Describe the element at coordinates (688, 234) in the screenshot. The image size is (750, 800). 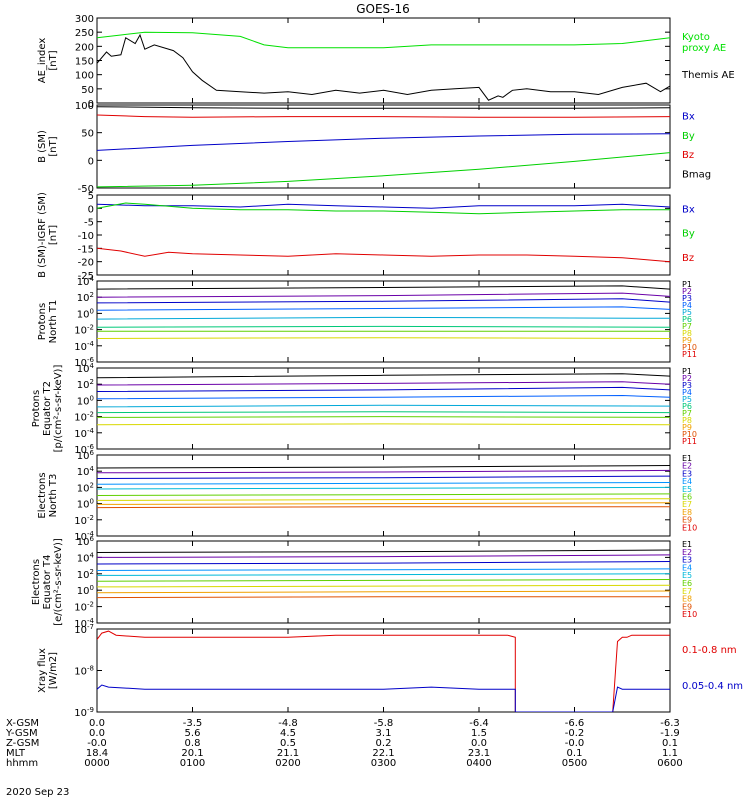
I see `legend-entry: By` at that location.